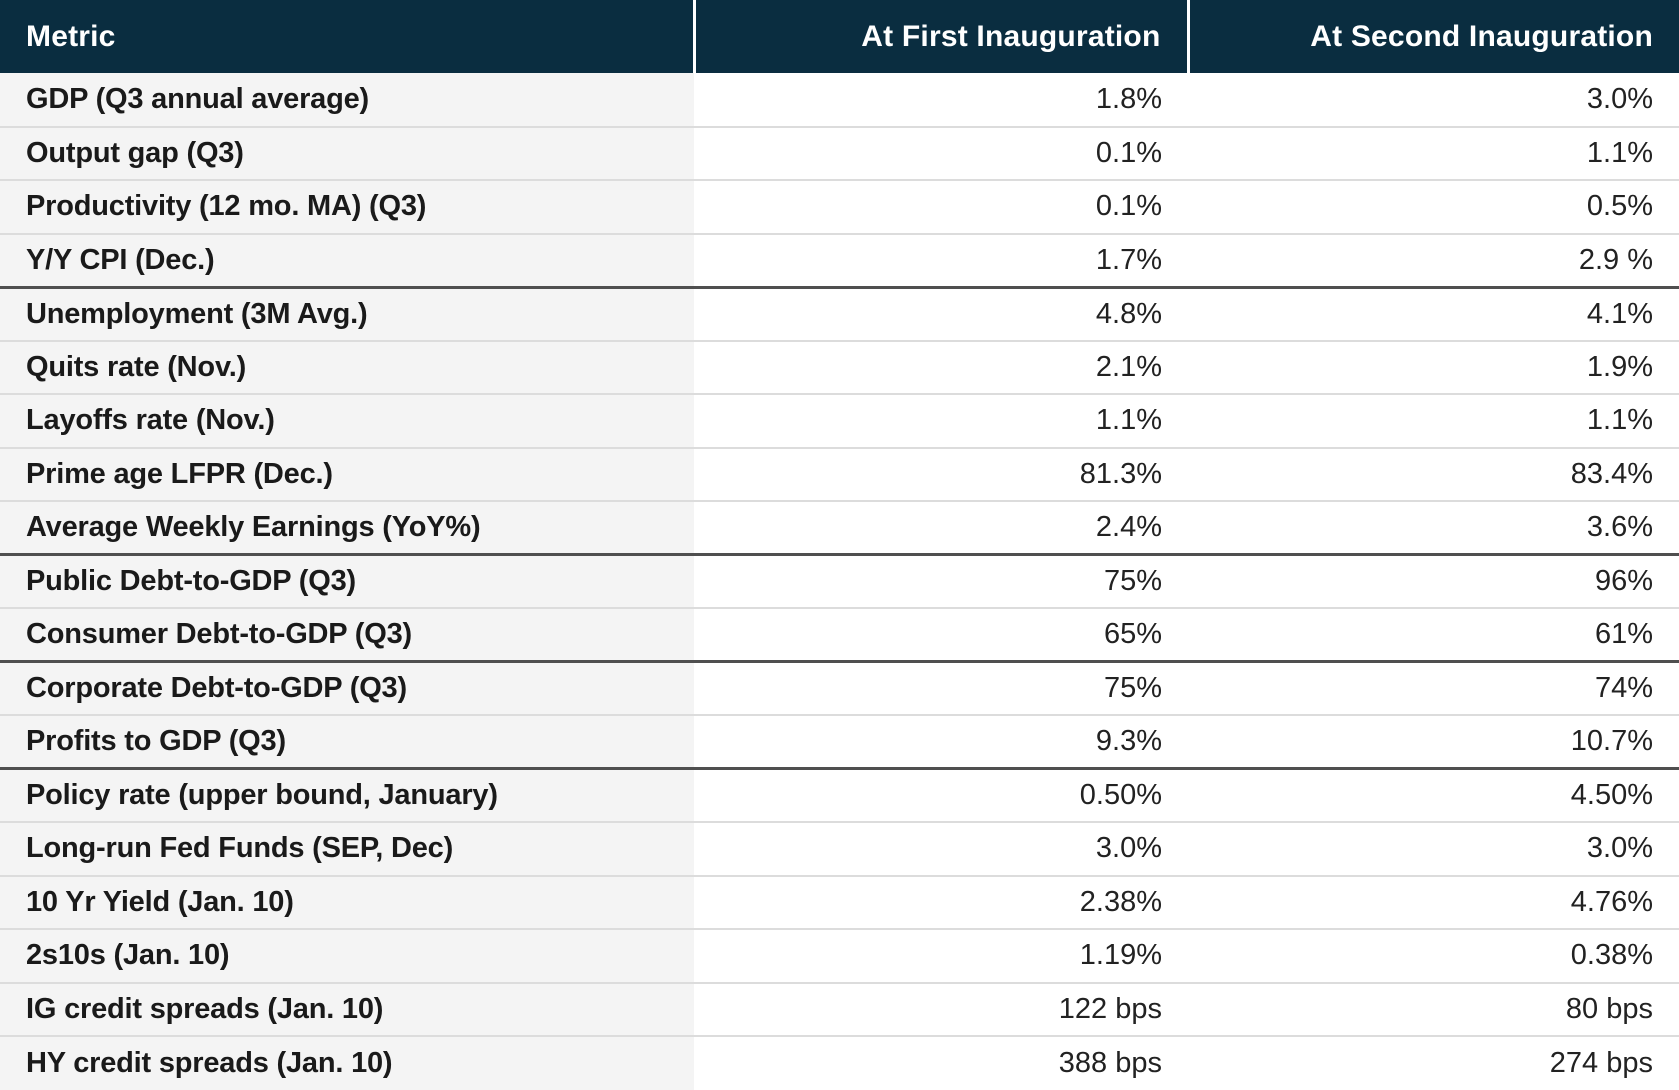  What do you see at coordinates (347, 206) in the screenshot?
I see `metric-label: Productivity (12 mo. MA) (Q3)` at bounding box center [347, 206].